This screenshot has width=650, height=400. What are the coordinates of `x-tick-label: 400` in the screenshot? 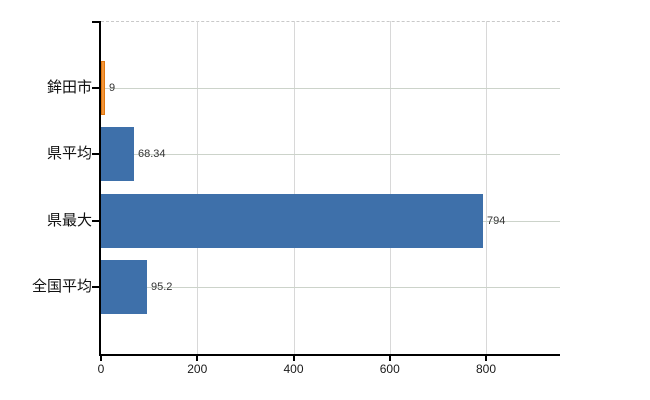 It's located at (293, 369).